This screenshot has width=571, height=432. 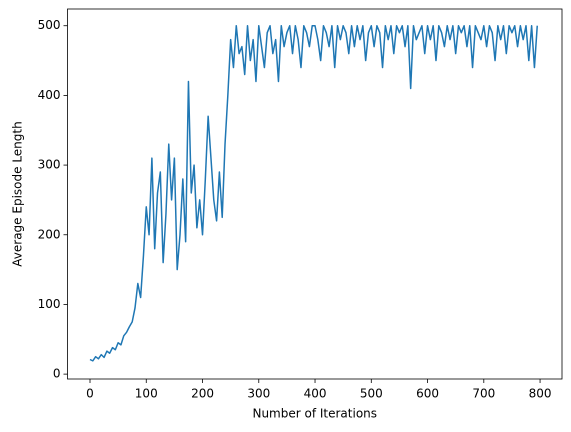 What do you see at coordinates (258, 394) in the screenshot?
I see `x-tick-label: 300` at bounding box center [258, 394].